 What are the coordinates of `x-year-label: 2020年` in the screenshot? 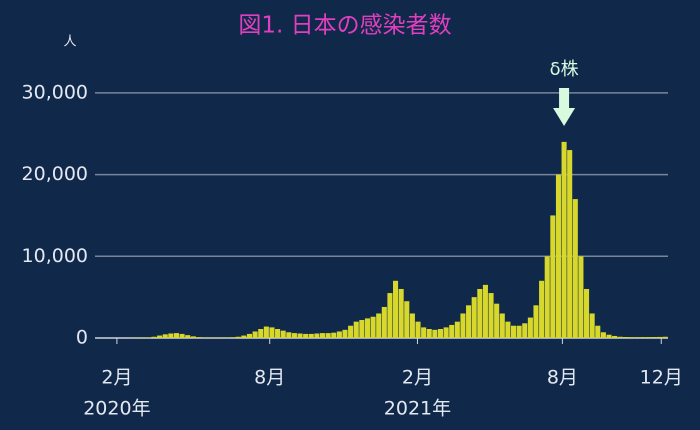 It's located at (116, 409).